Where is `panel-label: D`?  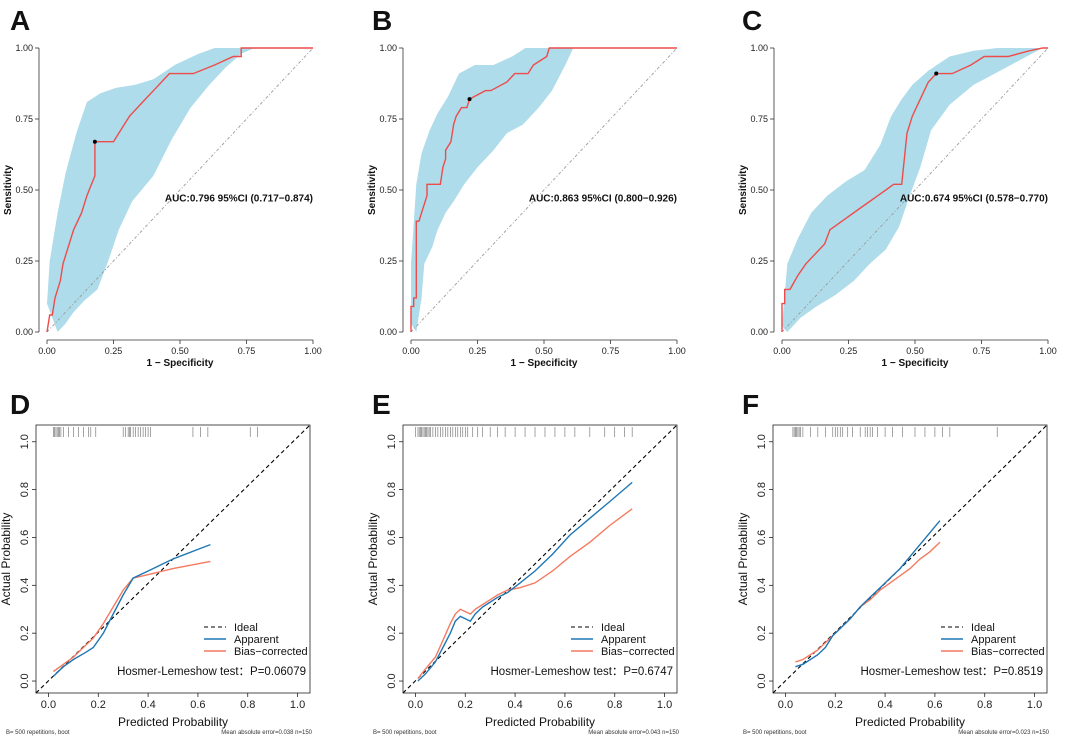 panel-label: D is located at coordinates (20, 404).